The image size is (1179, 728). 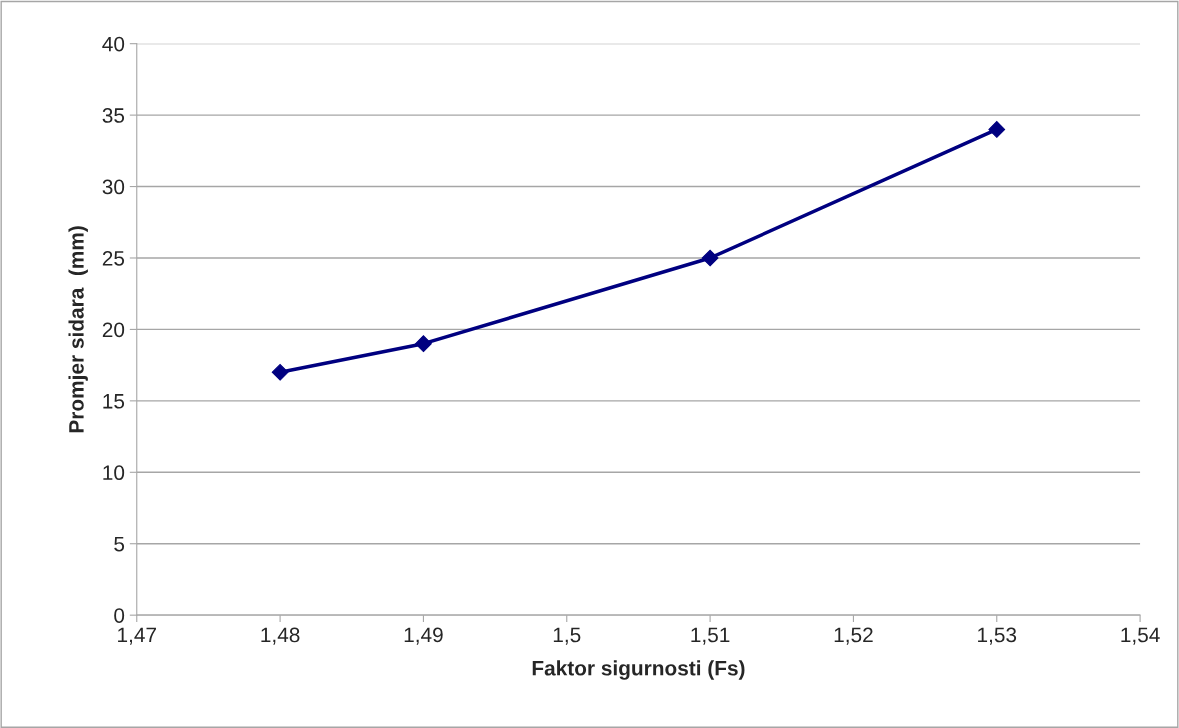 I want to click on x-tick-label: 1,51, so click(x=710, y=636).